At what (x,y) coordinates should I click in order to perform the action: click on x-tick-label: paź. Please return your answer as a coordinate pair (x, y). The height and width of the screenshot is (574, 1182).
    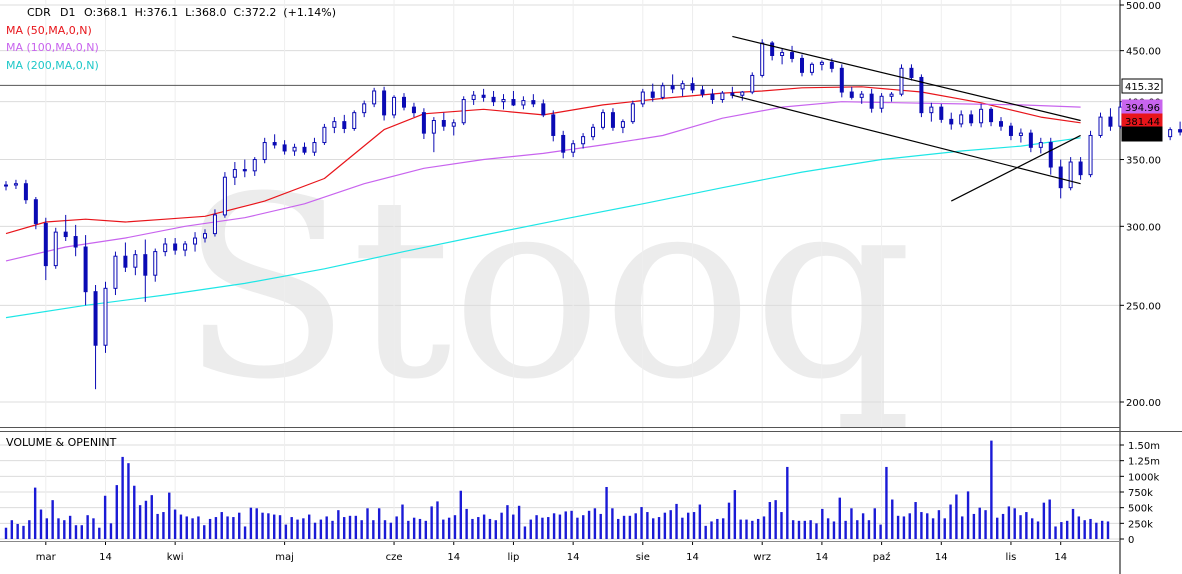
    Looking at the image, I should click on (882, 557).